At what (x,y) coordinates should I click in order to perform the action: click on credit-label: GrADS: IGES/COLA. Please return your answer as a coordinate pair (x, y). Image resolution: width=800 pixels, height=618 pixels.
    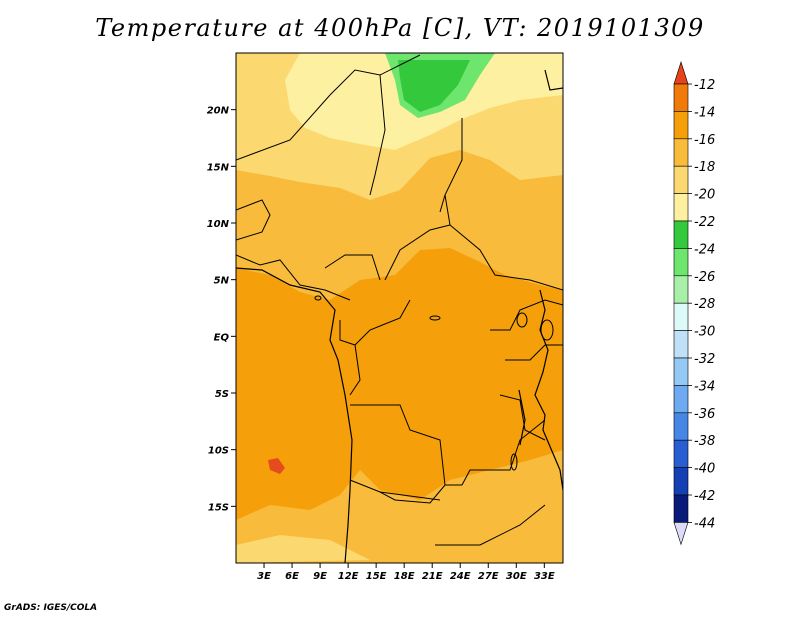
    Looking at the image, I should click on (51, 608).